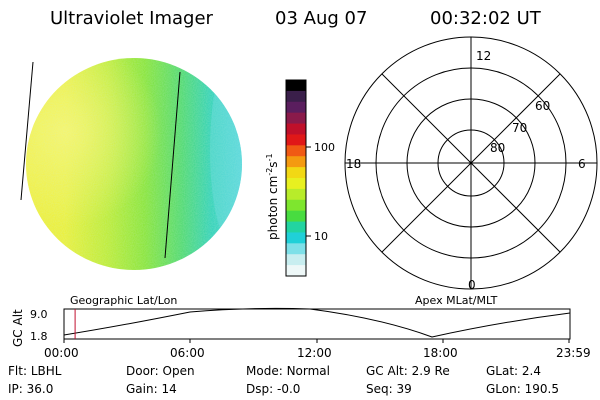 The height and width of the screenshot is (400, 600). I want to click on observation-time: 00:32:02 UT, so click(485, 18).